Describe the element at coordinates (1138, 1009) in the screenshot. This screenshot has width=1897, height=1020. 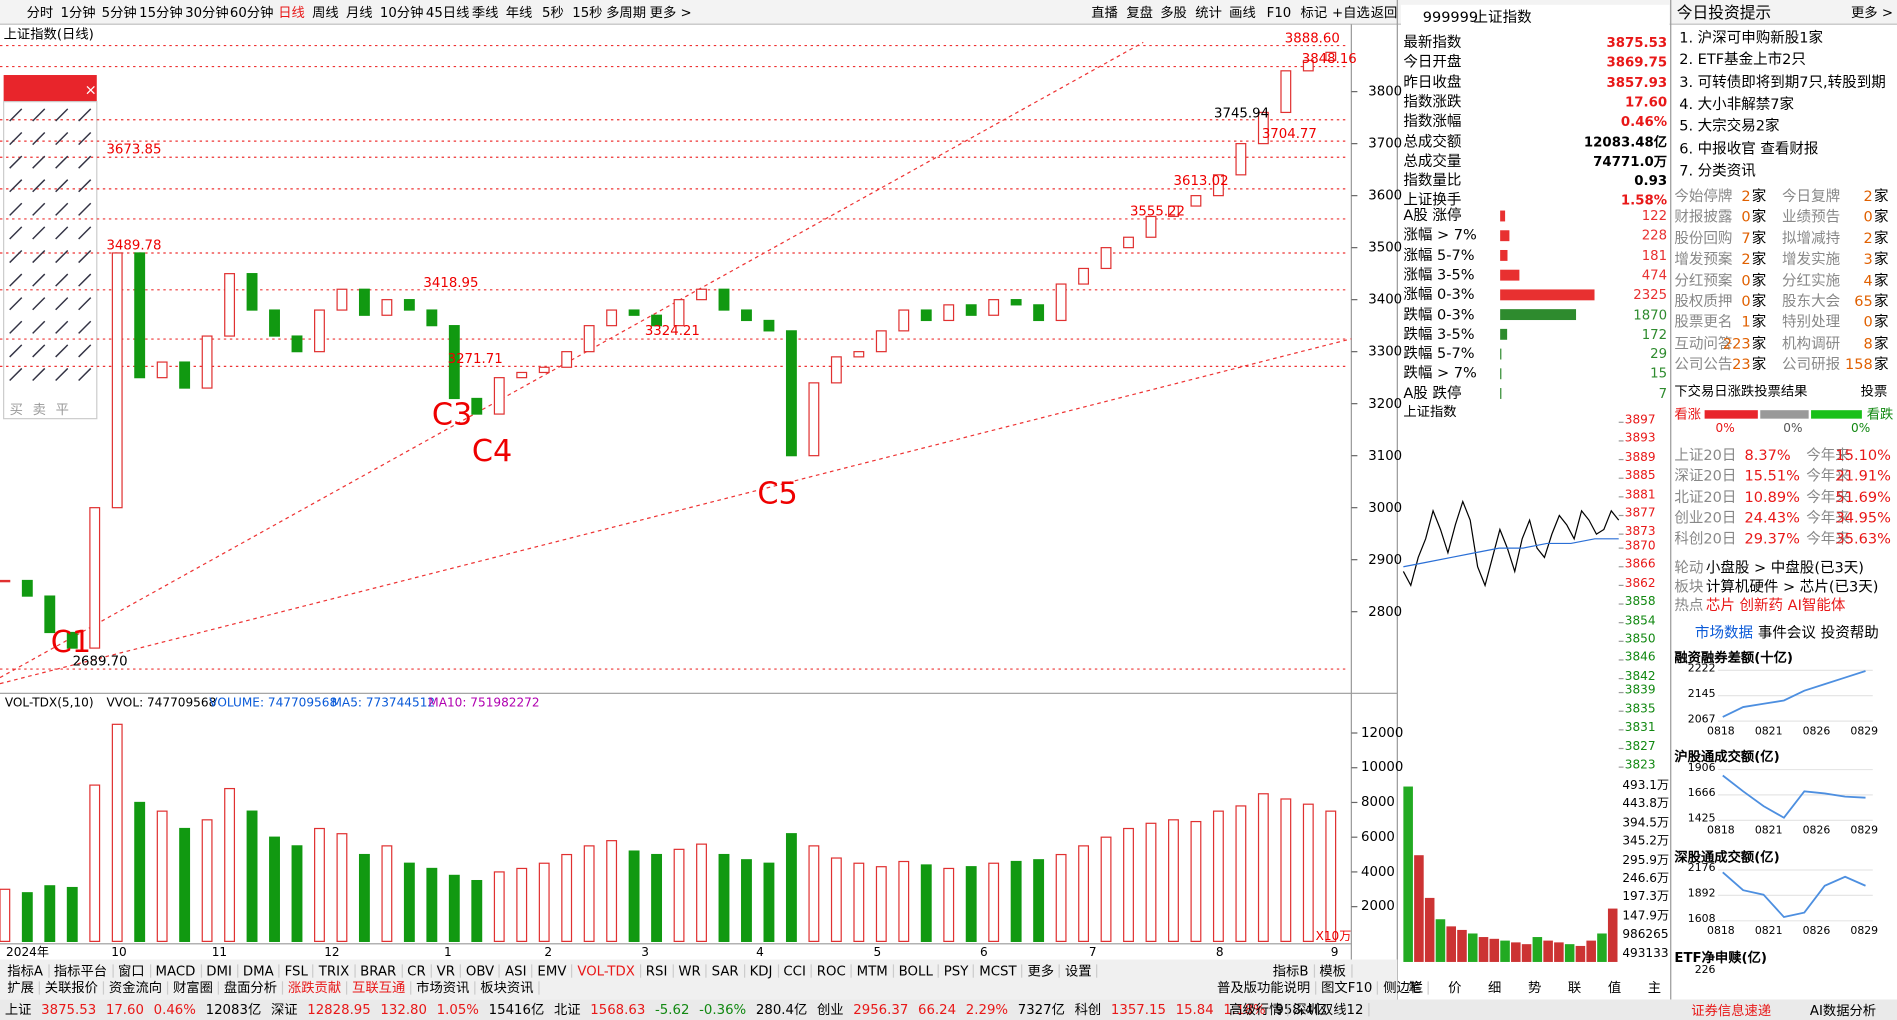
I see `status-item: 1357.15` at that location.